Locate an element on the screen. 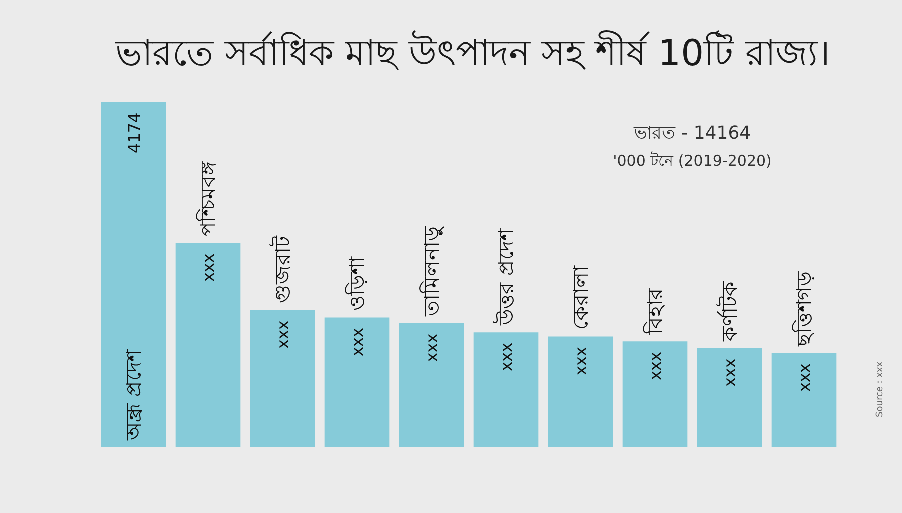 Image resolution: width=902 pixels, height=513 pixels. chart-title: ভারতে সর্বাধিক মাছ উৎপাদন সহ শীর্ষ 10টি রাজ্য। is located at coordinates (472, 52).